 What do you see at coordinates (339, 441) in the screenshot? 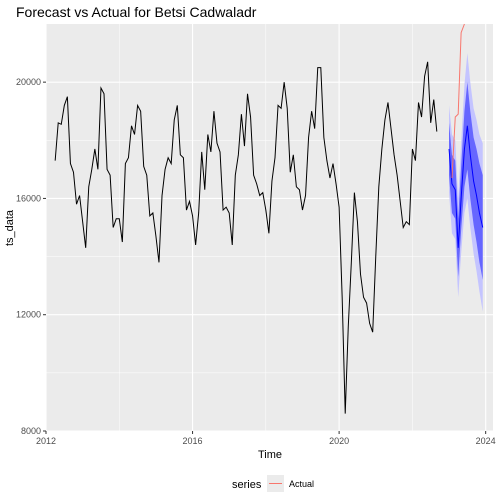
I see `x-tick-label: 2020` at bounding box center [339, 441].